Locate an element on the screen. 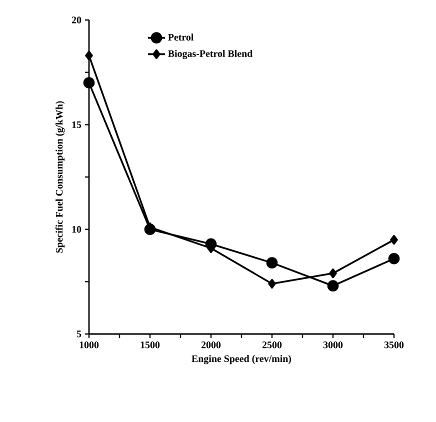 This screenshot has height=422, width=436. y-tick-label: 5 is located at coordinates (79, 334).